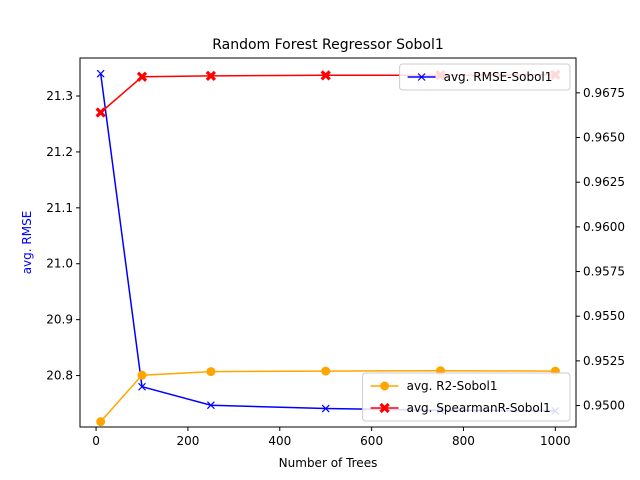 The height and width of the screenshot is (480, 640). What do you see at coordinates (604, 138) in the screenshot?
I see `y-right-tick-label: 0.9650` at bounding box center [604, 138].